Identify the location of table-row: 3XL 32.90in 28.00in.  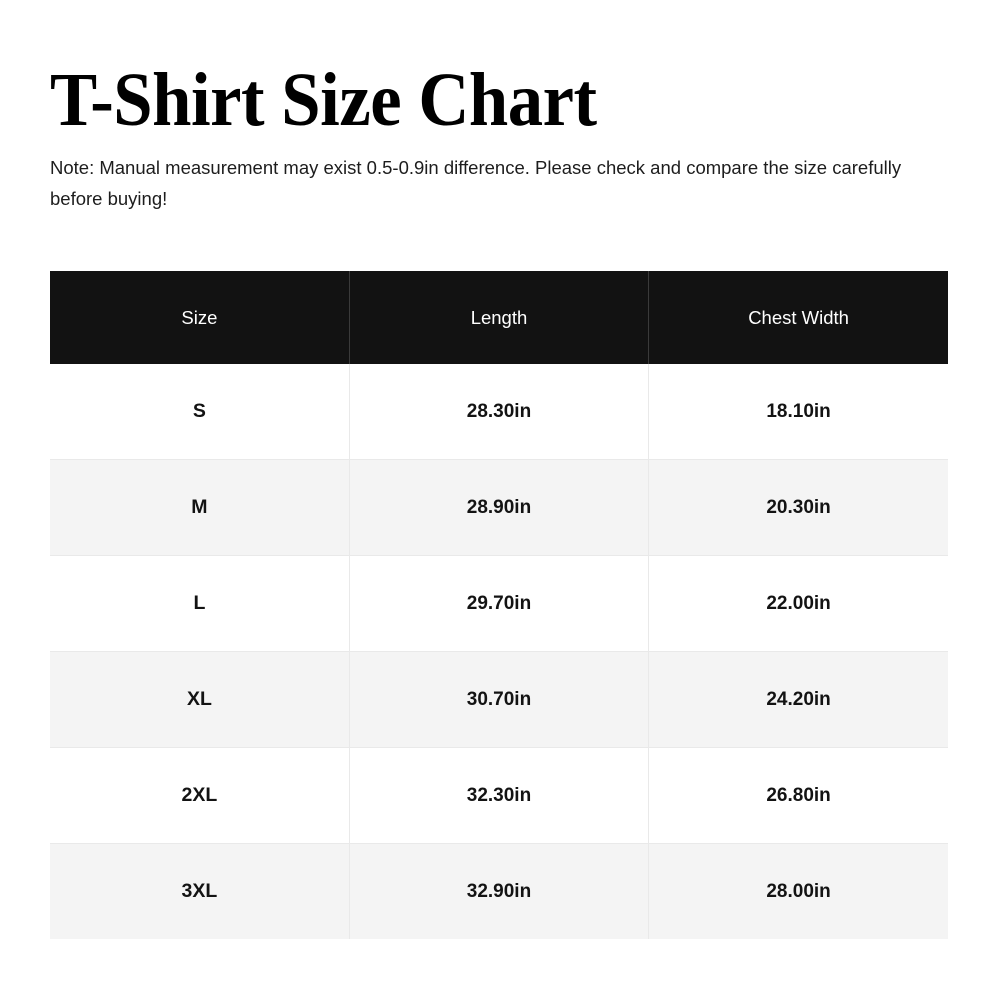
(499, 891).